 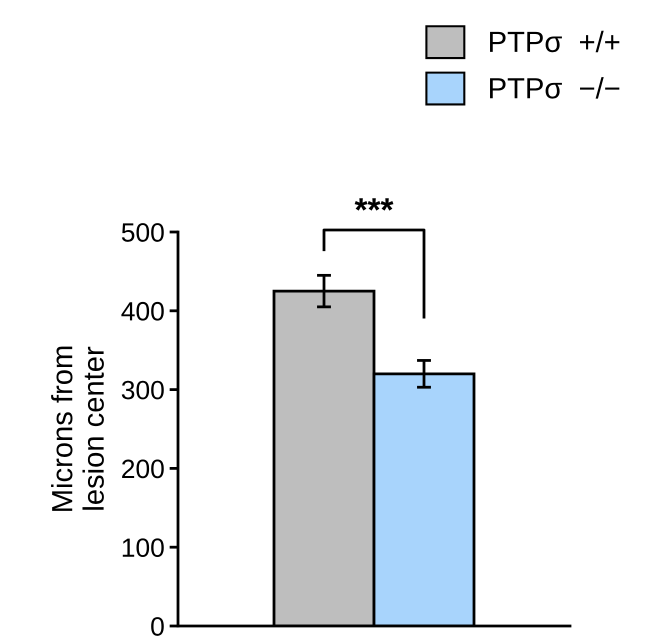 What do you see at coordinates (143, 232) in the screenshot?
I see `y-tick-label: 500` at bounding box center [143, 232].